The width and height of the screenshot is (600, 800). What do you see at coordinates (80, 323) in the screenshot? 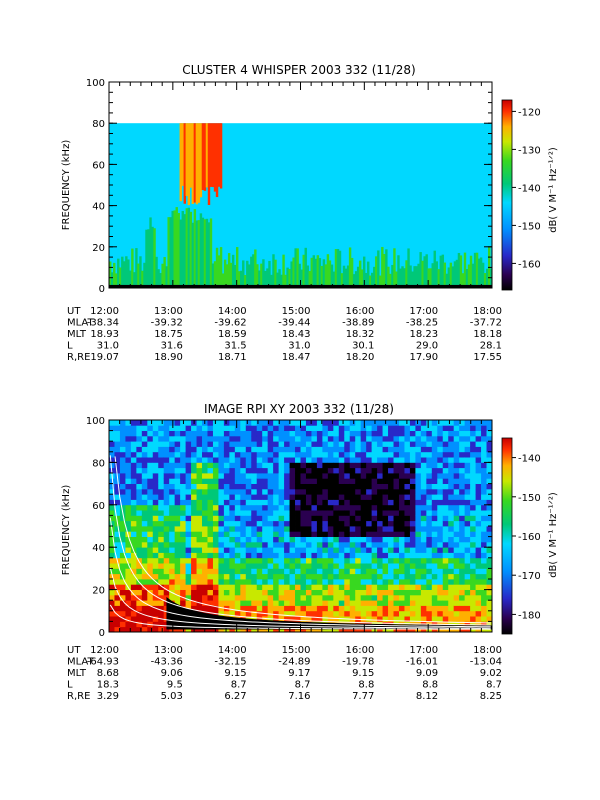
I see `ephemeris-row-label: MLAT` at bounding box center [80, 323].